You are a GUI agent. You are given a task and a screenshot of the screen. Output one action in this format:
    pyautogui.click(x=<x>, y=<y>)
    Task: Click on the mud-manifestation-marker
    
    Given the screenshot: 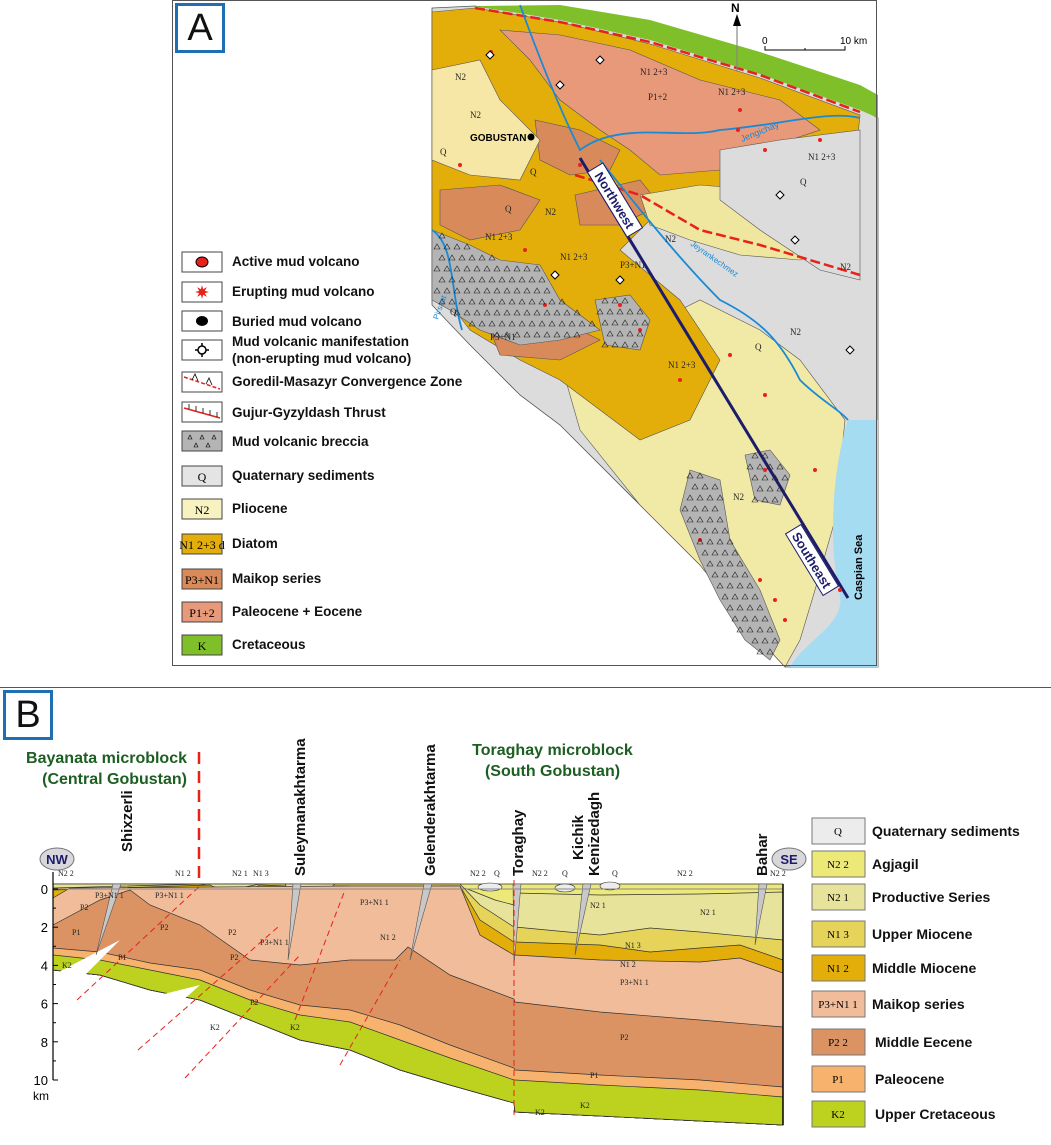 What is the action you would take?
    pyautogui.click(x=780, y=195)
    